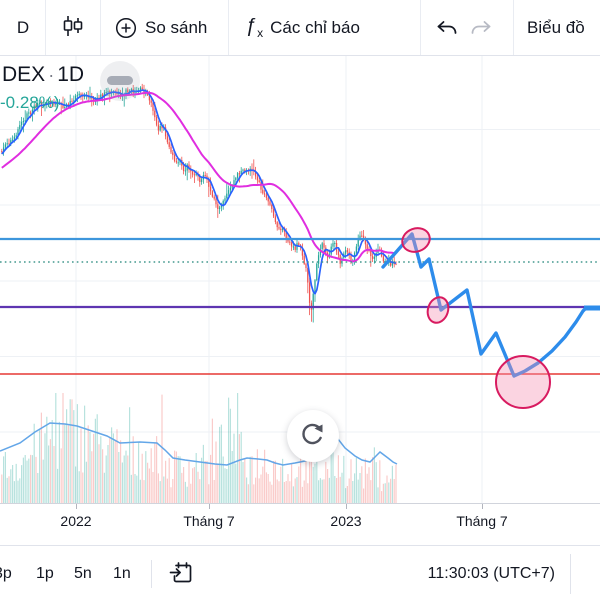 The width and height of the screenshot is (600, 601). I want to click on bottom-toolbar: 3p 1p 5n 1n 11:30:03 (UTC+7), so click(300, 573).